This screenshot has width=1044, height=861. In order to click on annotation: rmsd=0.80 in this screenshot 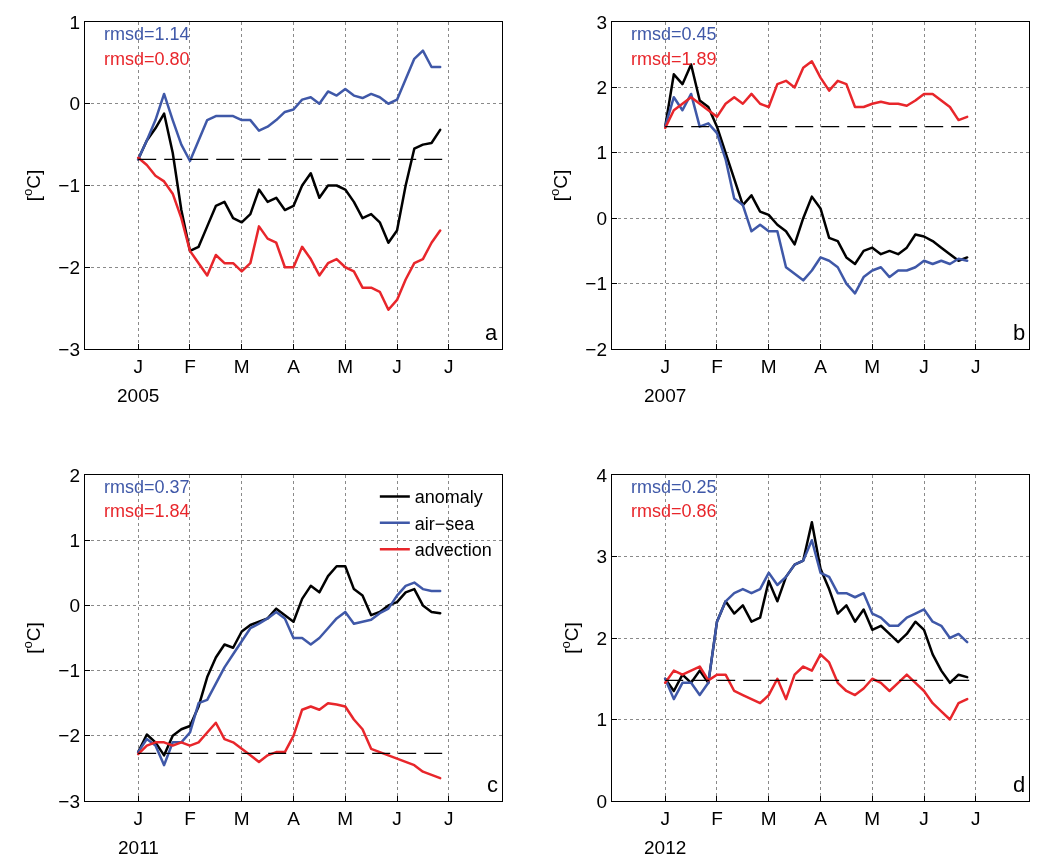, I will do `click(147, 59)`.